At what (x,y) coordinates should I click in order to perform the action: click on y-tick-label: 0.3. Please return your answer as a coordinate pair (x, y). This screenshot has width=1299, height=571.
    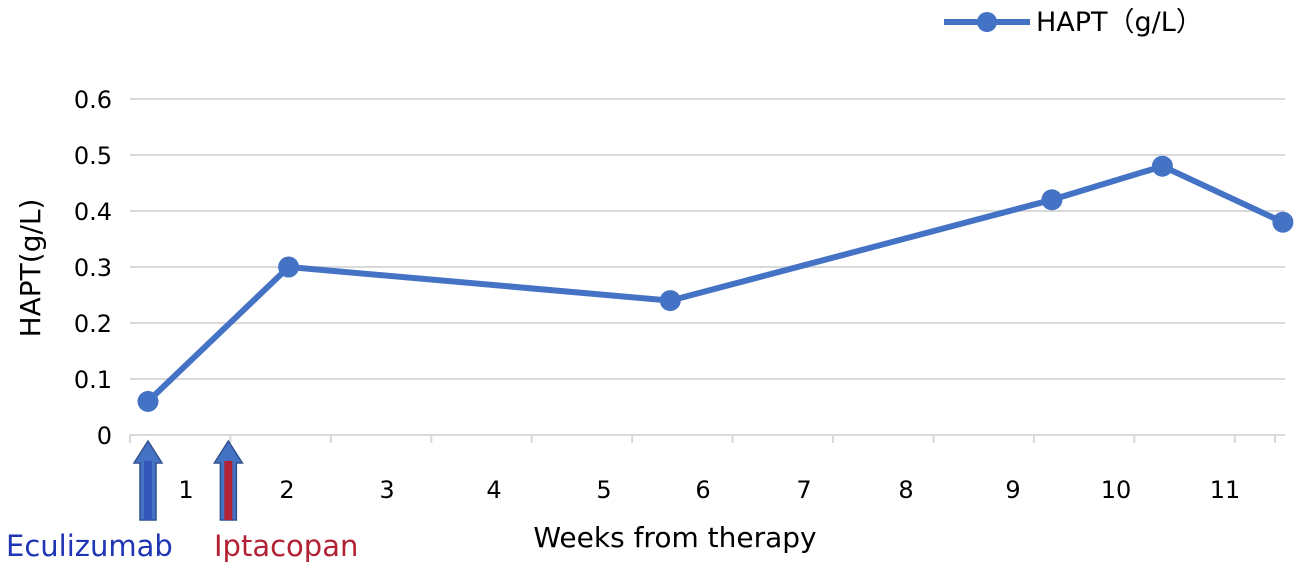
    Looking at the image, I should click on (93, 268).